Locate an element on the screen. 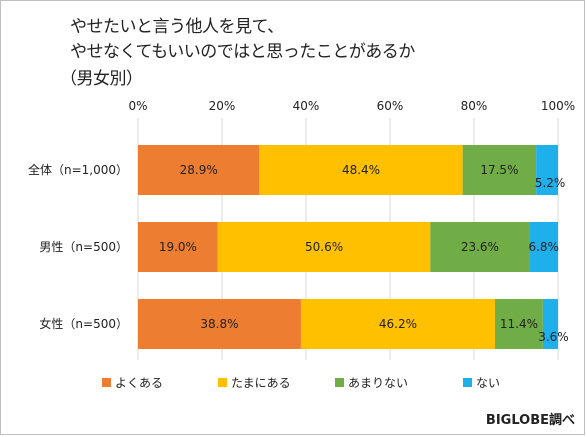  x-tick-label: 40% is located at coordinates (306, 106).